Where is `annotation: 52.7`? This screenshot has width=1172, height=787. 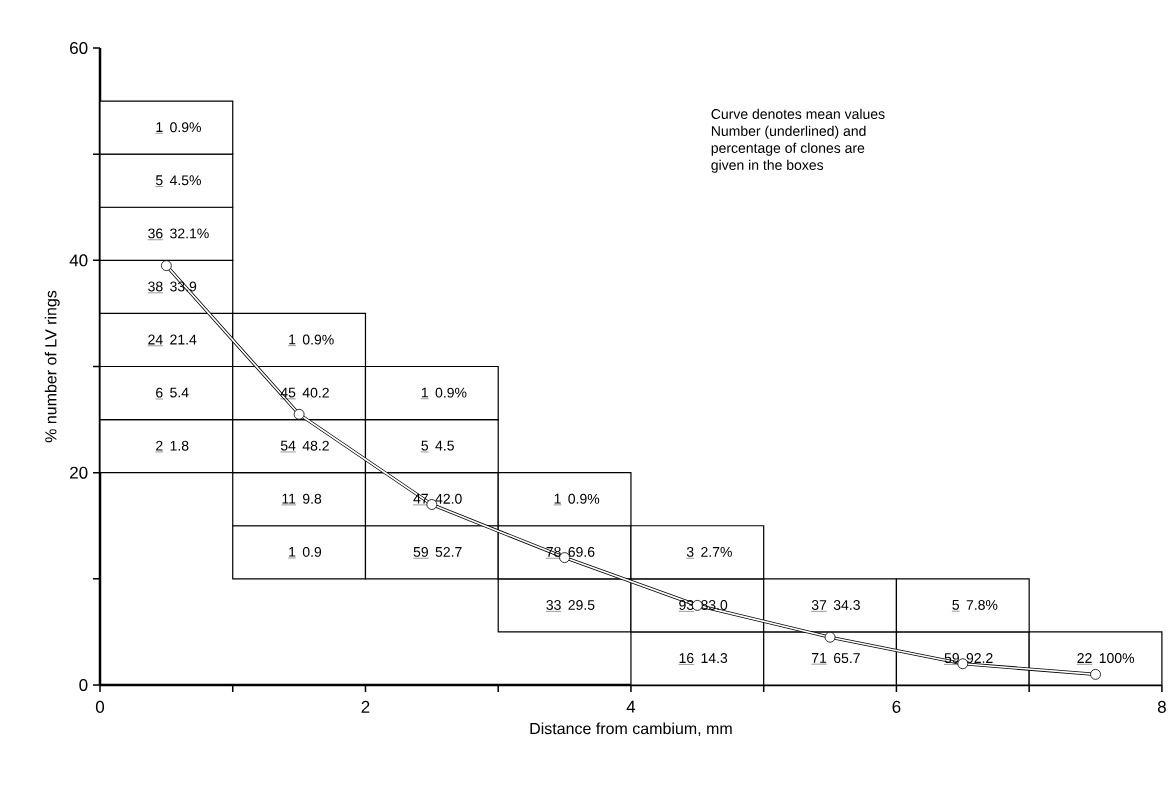
annotation: 52.7 is located at coordinates (448, 551).